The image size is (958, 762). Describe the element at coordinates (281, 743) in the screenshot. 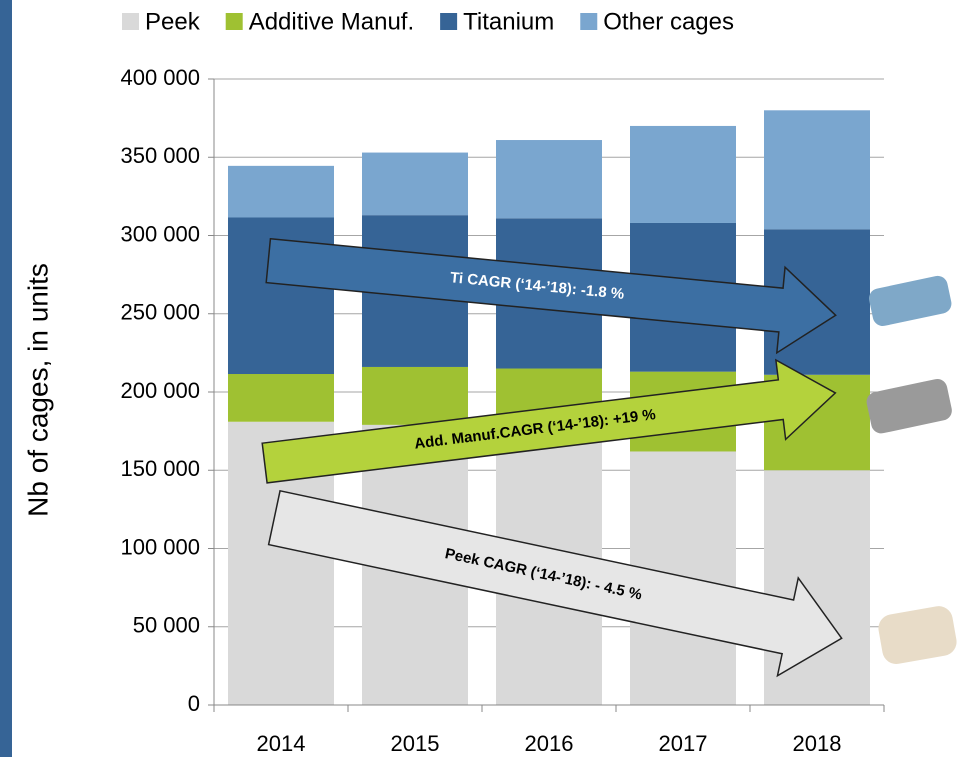

I see `x-tick-label: 2014` at that location.